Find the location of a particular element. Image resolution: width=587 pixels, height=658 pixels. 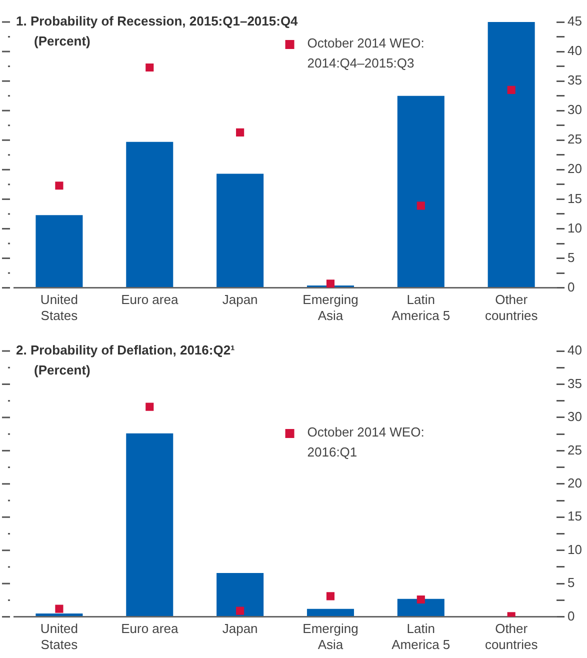

chart-title: 1. Probability of Recession, 2015:Q1–2015:Q4 is located at coordinates (157, 21).